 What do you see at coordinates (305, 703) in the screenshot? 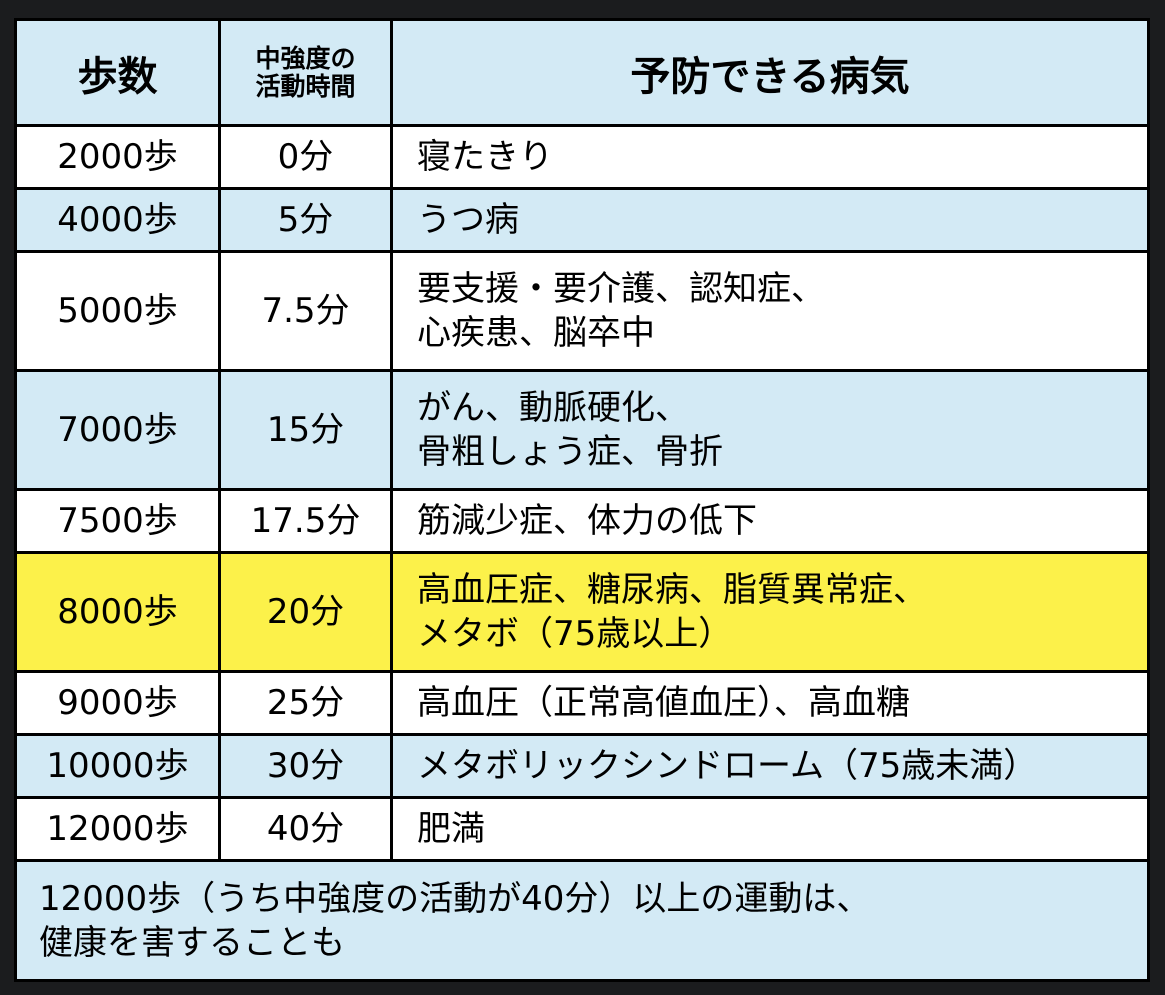
I see `activity-minutes-cell: 25分` at bounding box center [305, 703].